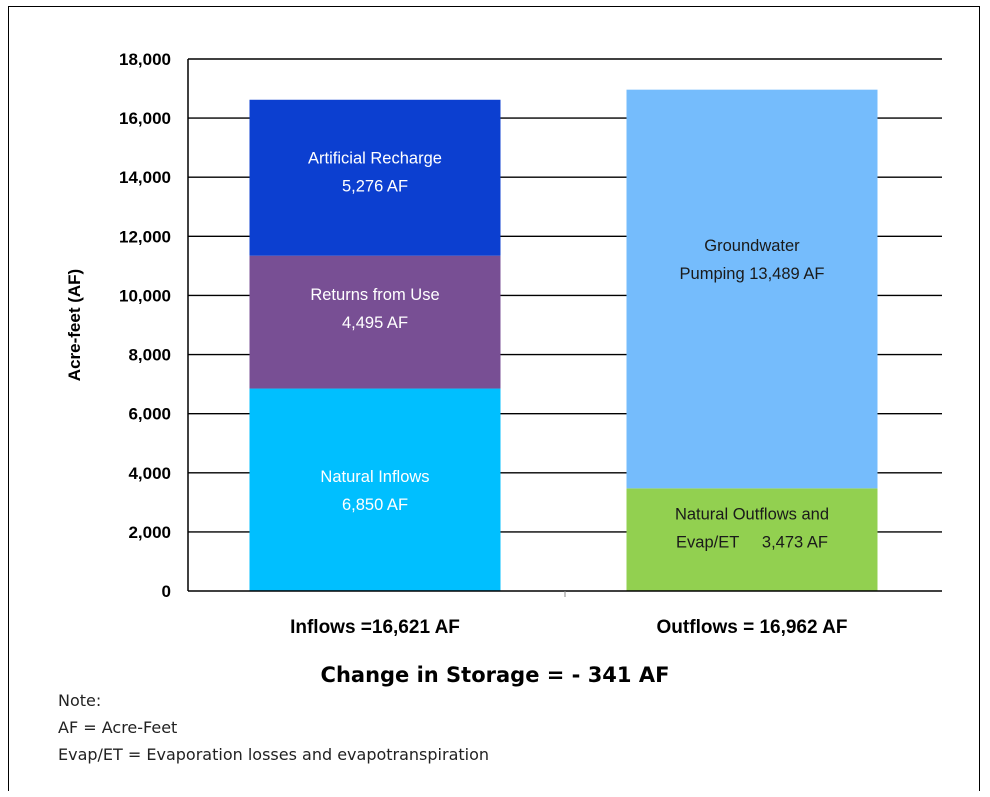 The width and height of the screenshot is (990, 797). What do you see at coordinates (752, 260) in the screenshot?
I see `segment-label-1-1: Groundwater Pumping 13,489 AF` at bounding box center [752, 260].